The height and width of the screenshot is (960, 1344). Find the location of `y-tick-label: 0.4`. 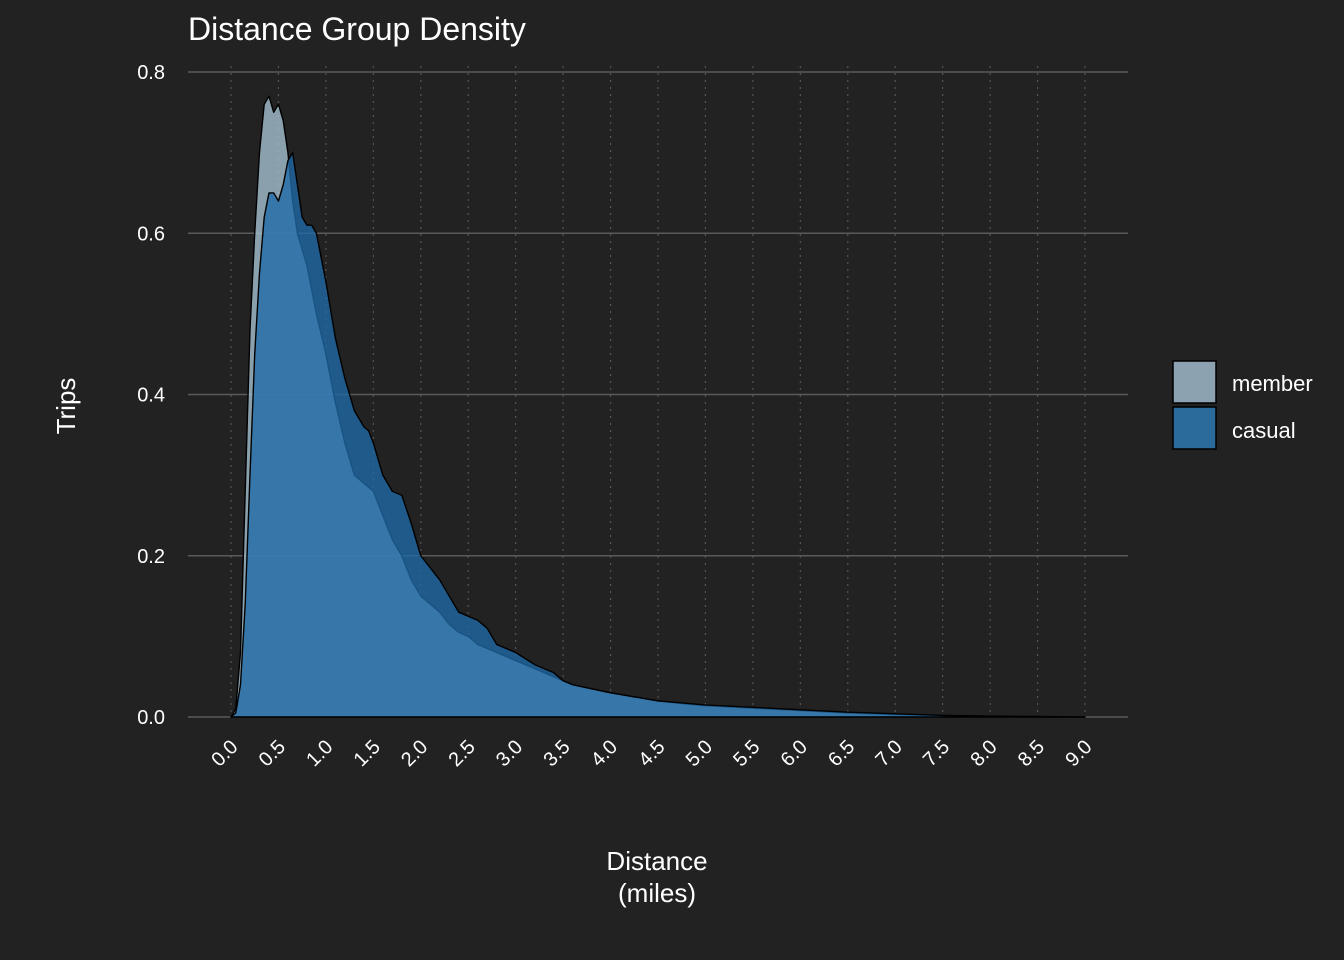

y-tick-label: 0.4 is located at coordinates (151, 396).